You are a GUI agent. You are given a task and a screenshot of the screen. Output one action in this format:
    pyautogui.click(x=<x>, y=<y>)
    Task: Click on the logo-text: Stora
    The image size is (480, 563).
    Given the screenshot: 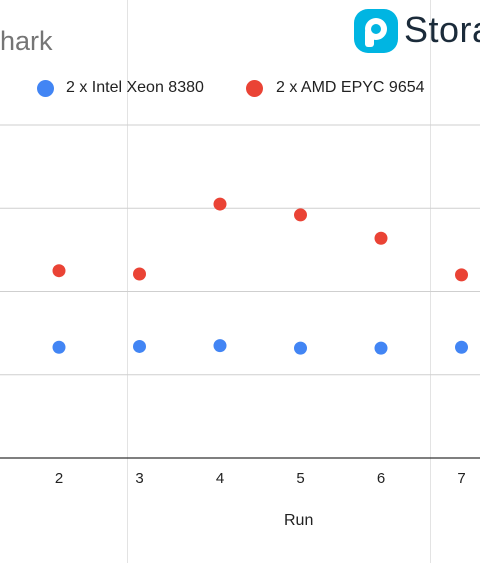 What is the action you would take?
    pyautogui.click(x=442, y=29)
    